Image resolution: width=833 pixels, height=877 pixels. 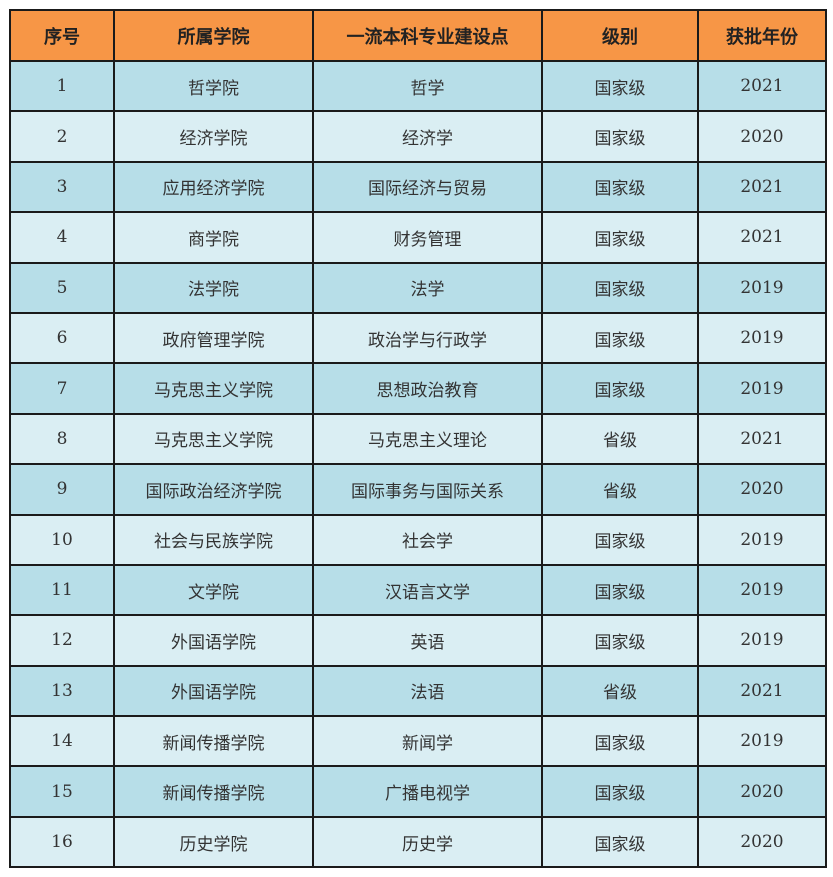 I want to click on cell-index: 8, so click(x=62, y=439).